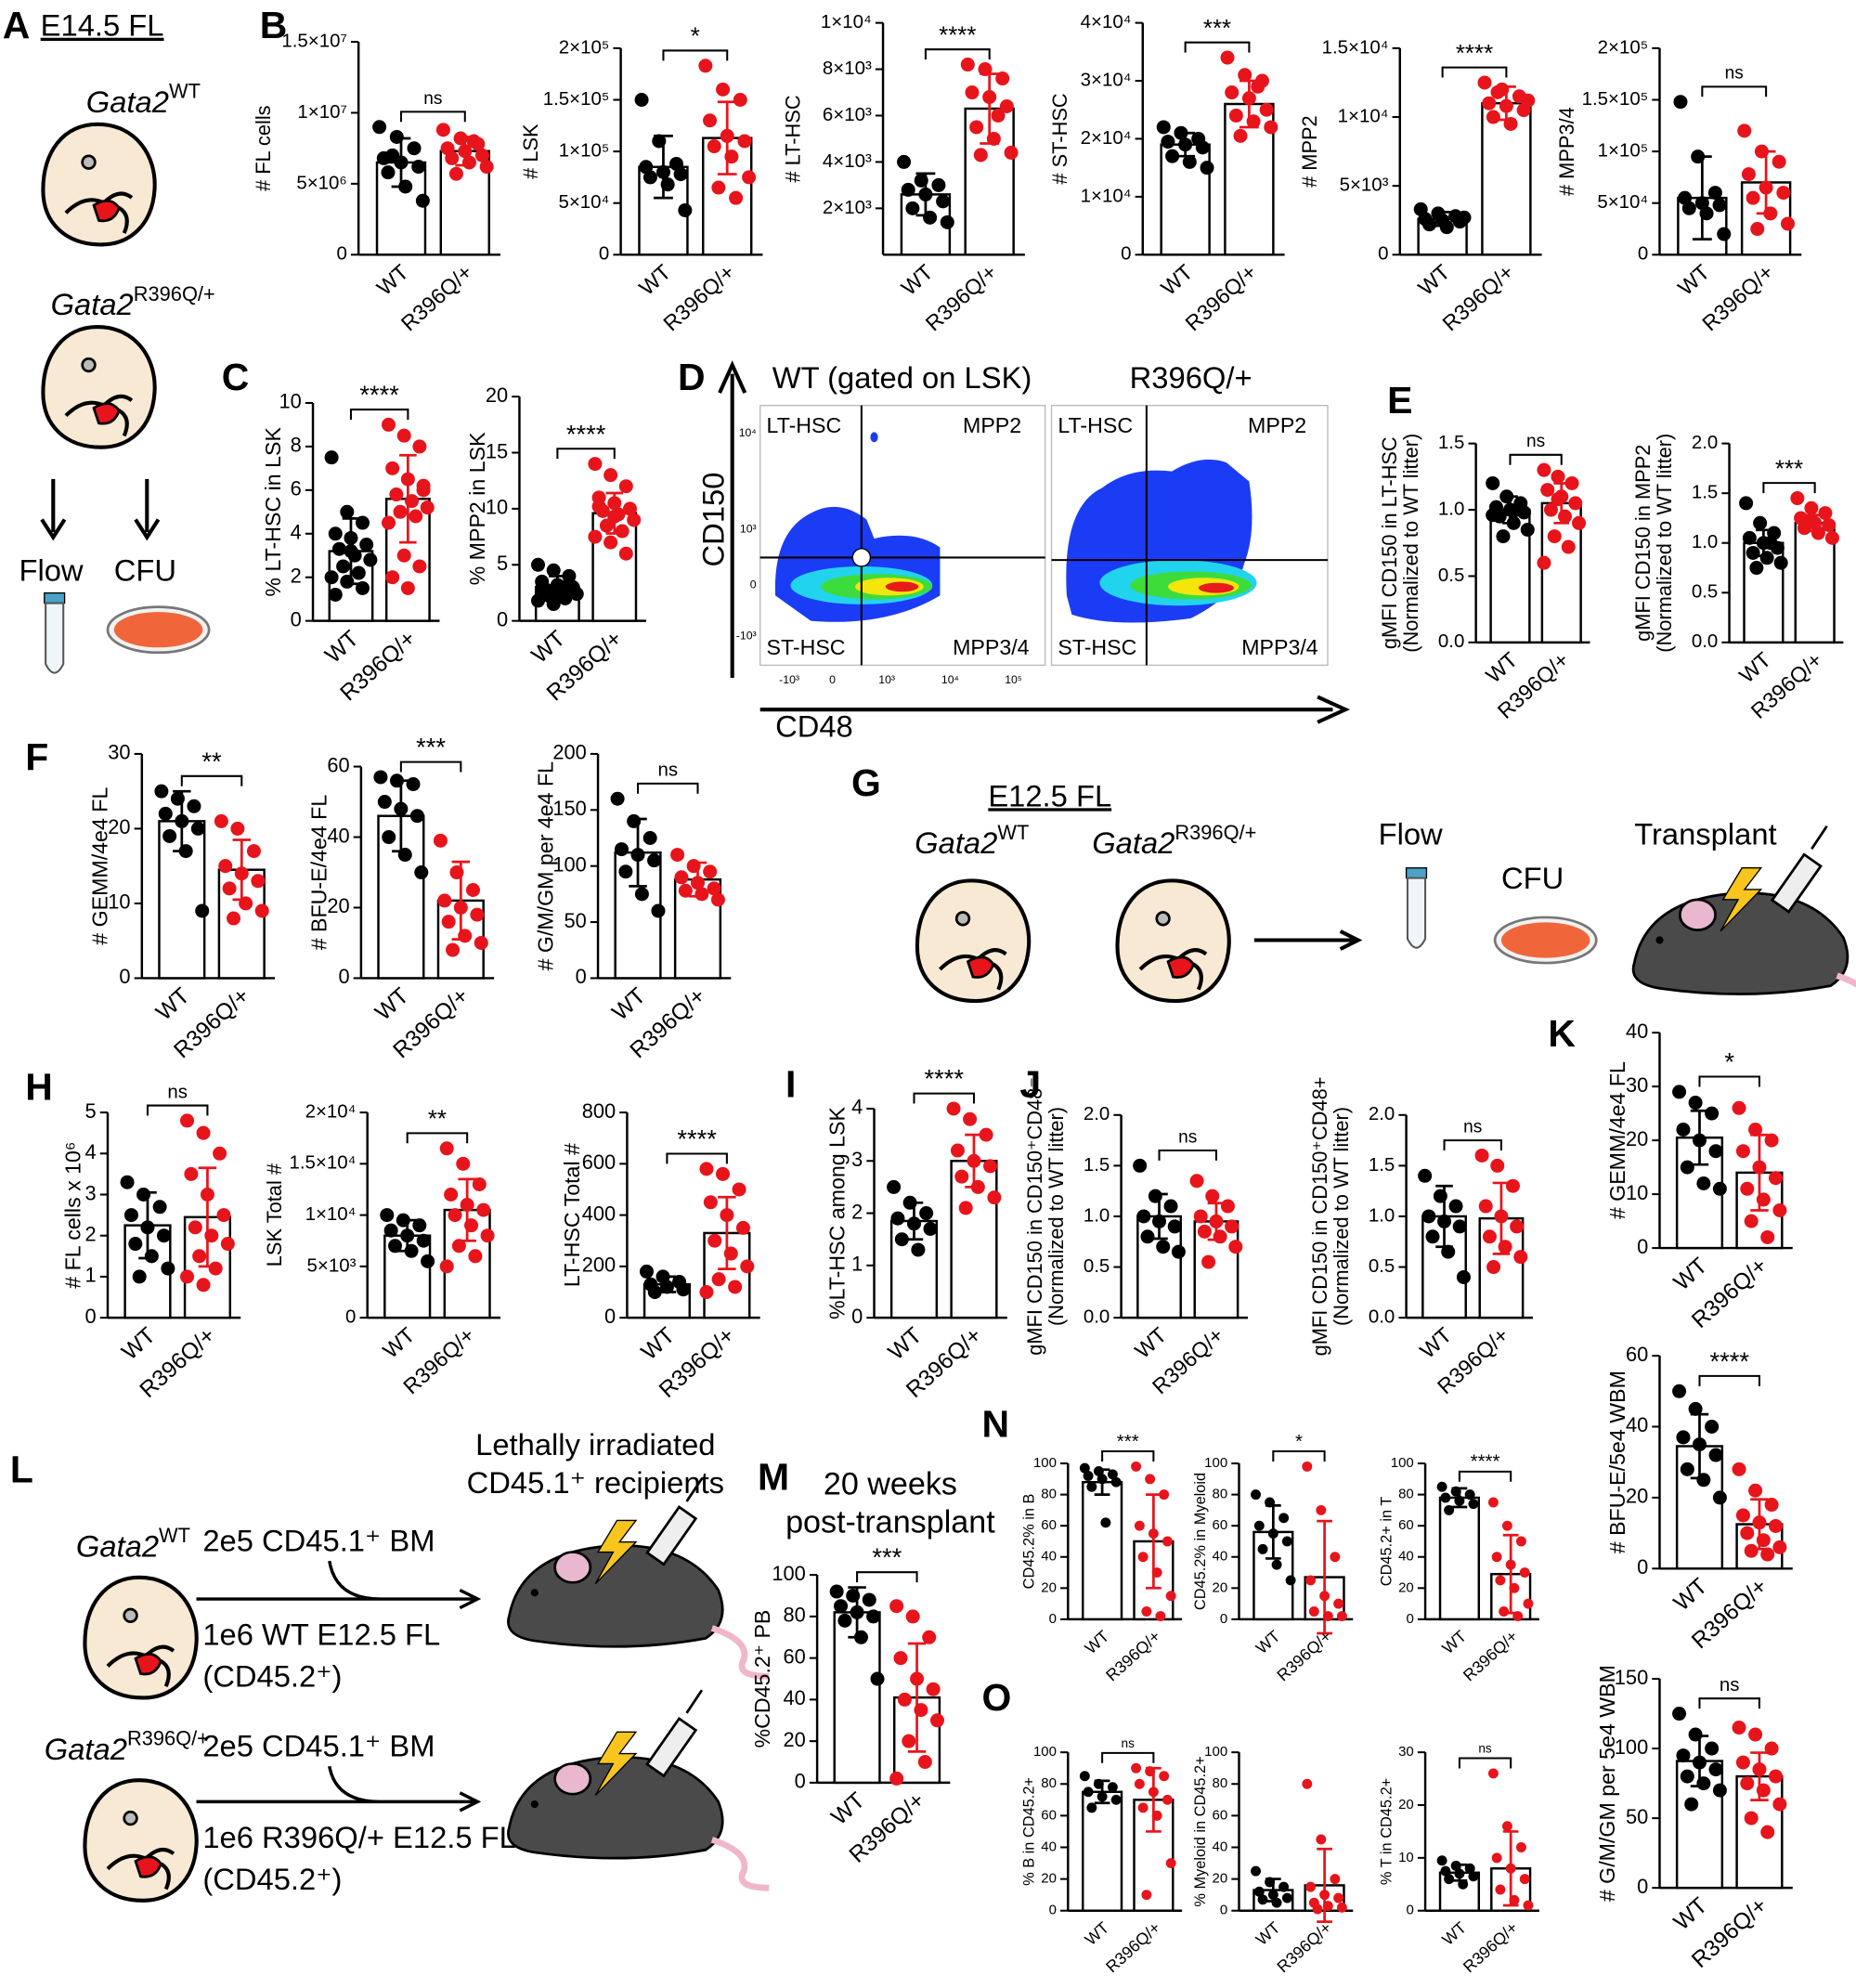  I want to click on y-axis-title: # ST-HSC, so click(1059, 138).